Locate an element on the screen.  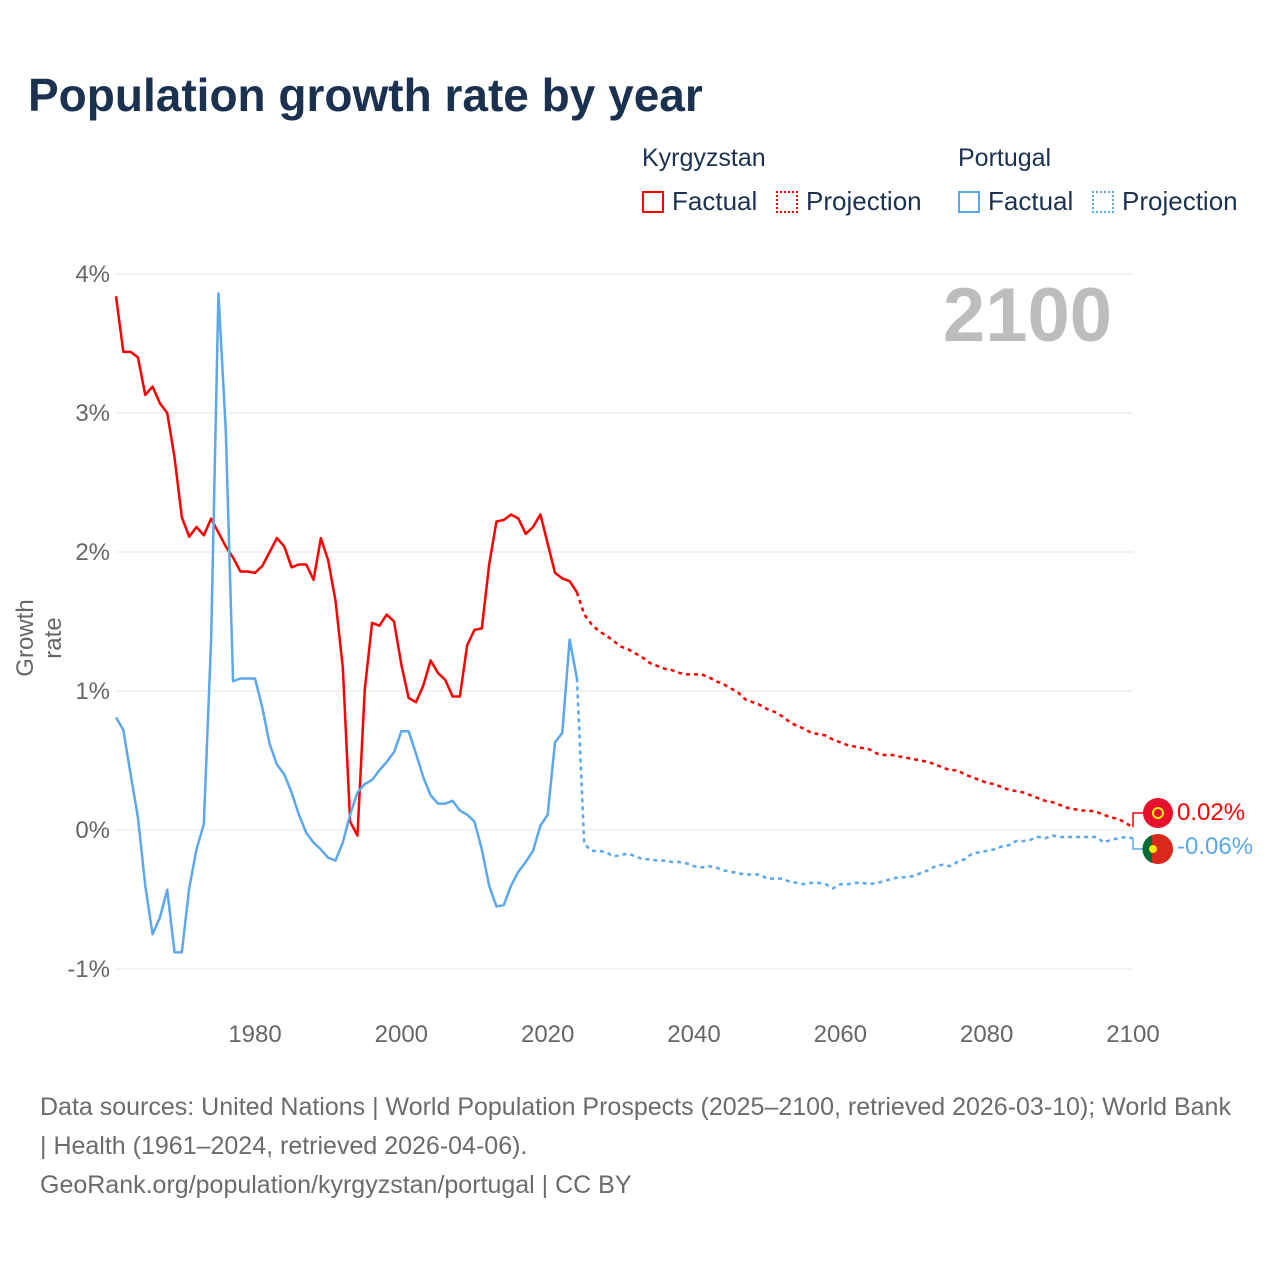
x-tick-label: 2020 is located at coordinates (547, 1034).